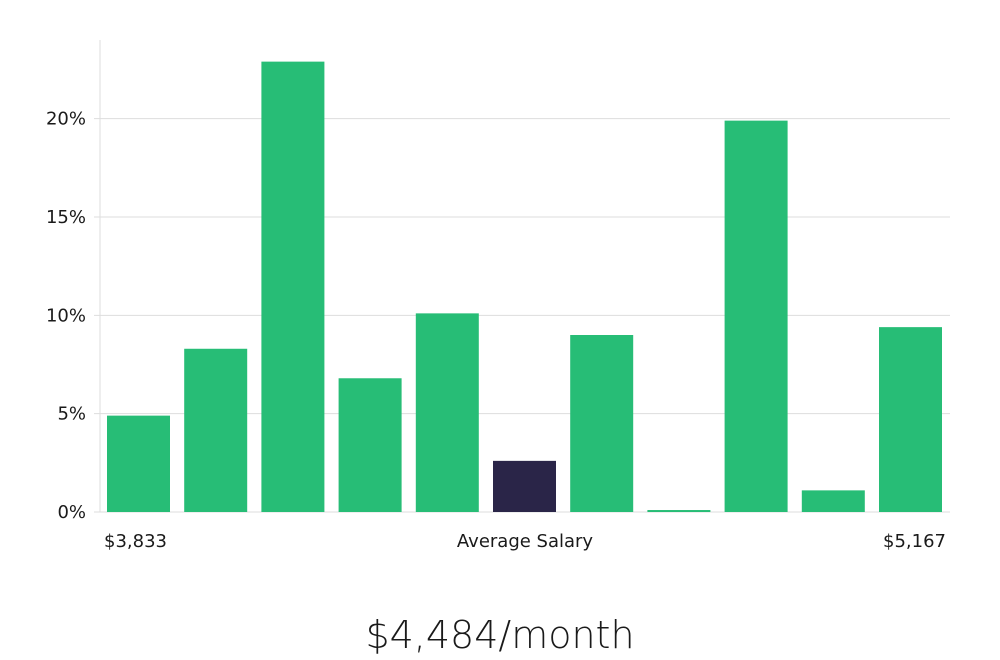 This screenshot has width=1000, height=660. I want to click on y-tick-label: 10%, so click(66, 315).